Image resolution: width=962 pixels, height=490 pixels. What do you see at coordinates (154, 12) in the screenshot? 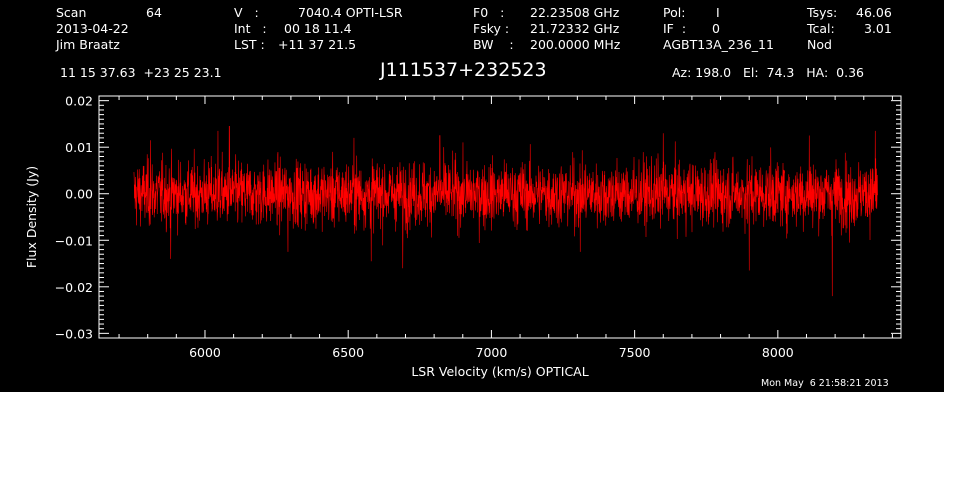
I see `scan-value: 64` at bounding box center [154, 12].